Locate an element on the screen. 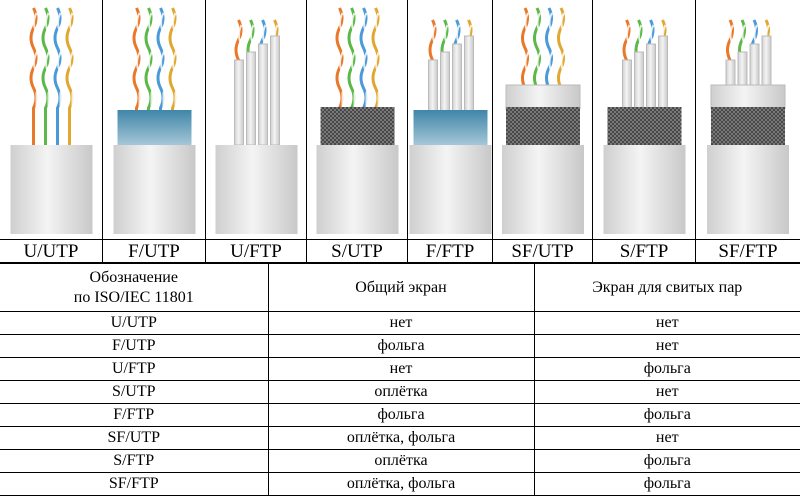  table-row: SF/UTP оплётка, фольга нет is located at coordinates (400, 438).